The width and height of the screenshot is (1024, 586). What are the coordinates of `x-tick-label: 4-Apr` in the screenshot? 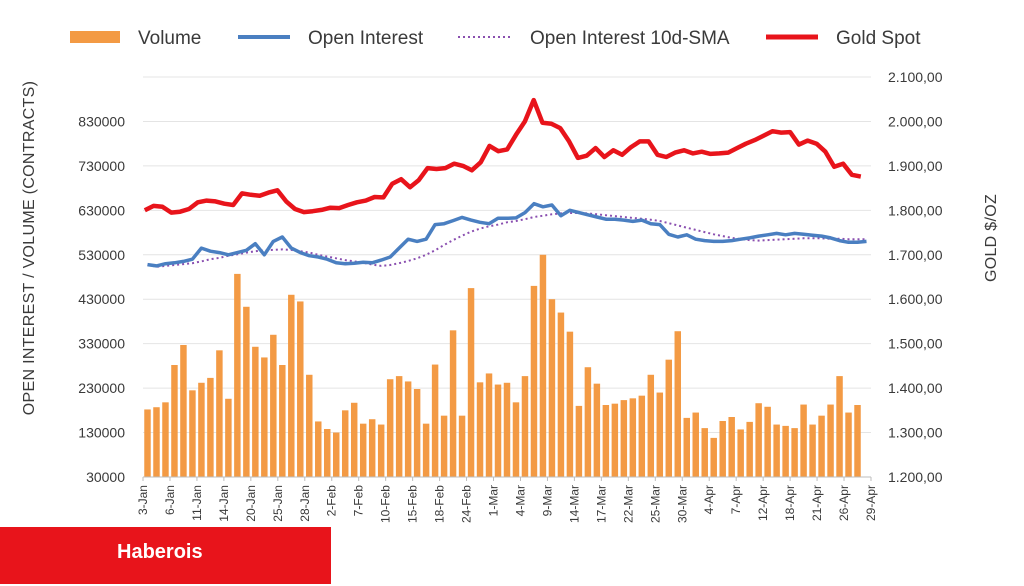 It's located at (709, 499).